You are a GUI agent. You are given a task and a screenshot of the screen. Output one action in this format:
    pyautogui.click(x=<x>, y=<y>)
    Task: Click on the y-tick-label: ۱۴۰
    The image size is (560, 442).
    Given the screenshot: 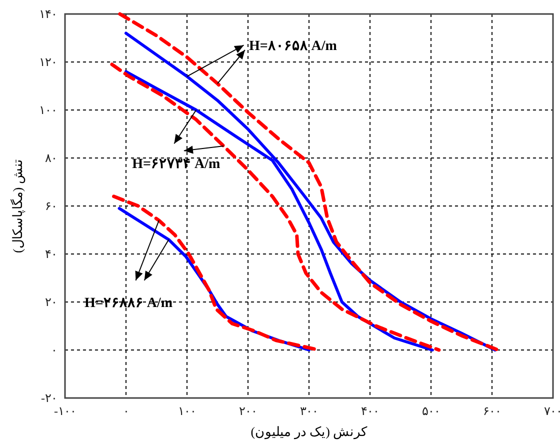 What is the action you would take?
    pyautogui.click(x=48, y=14)
    